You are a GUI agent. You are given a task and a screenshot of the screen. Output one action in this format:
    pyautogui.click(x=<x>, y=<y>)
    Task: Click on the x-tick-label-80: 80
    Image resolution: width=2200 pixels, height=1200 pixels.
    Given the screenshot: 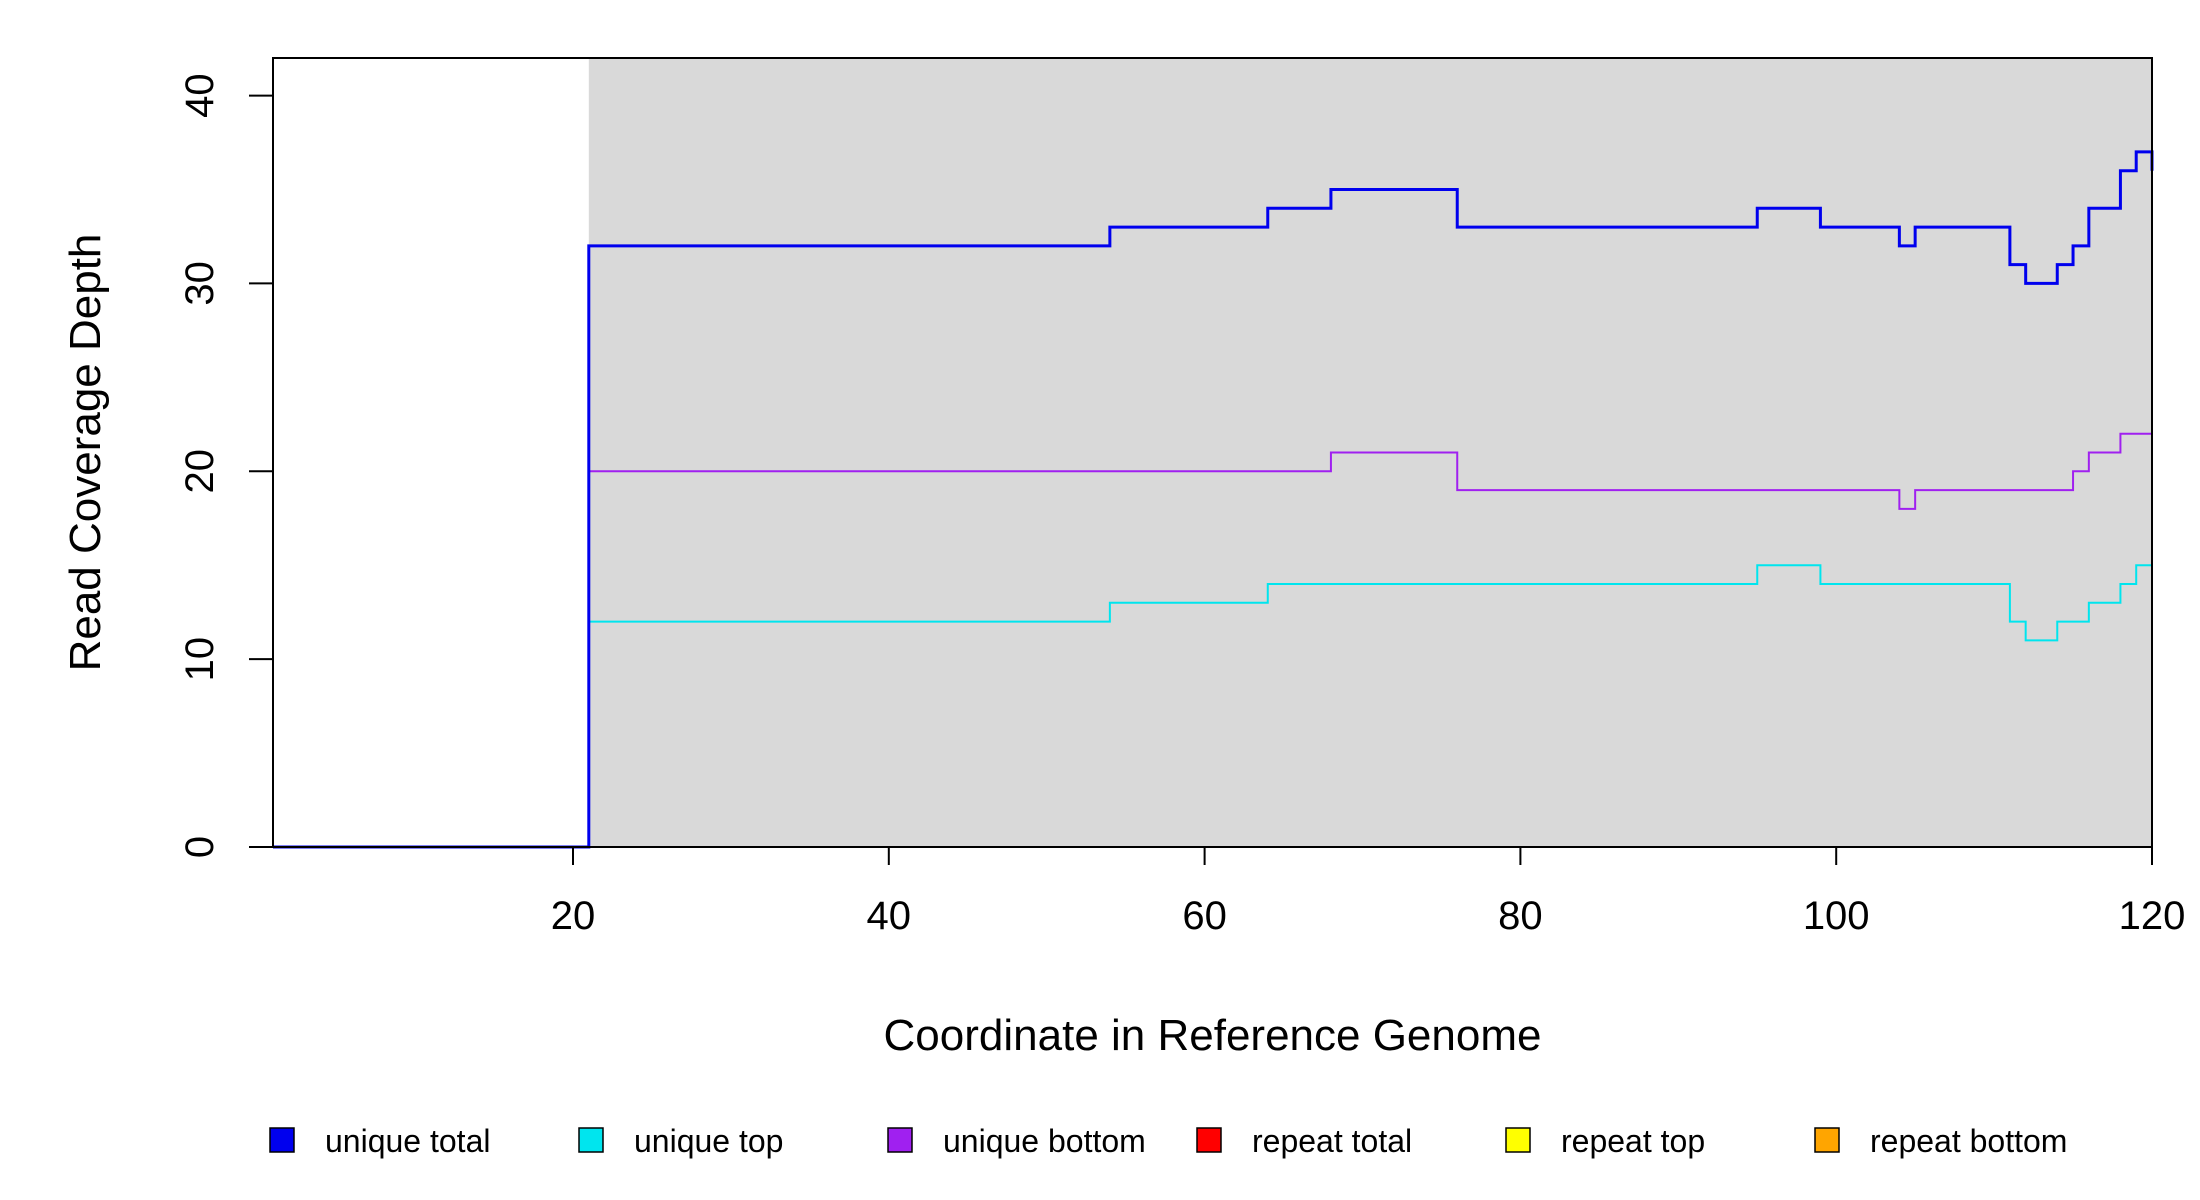 What is the action you would take?
    pyautogui.click(x=1520, y=916)
    